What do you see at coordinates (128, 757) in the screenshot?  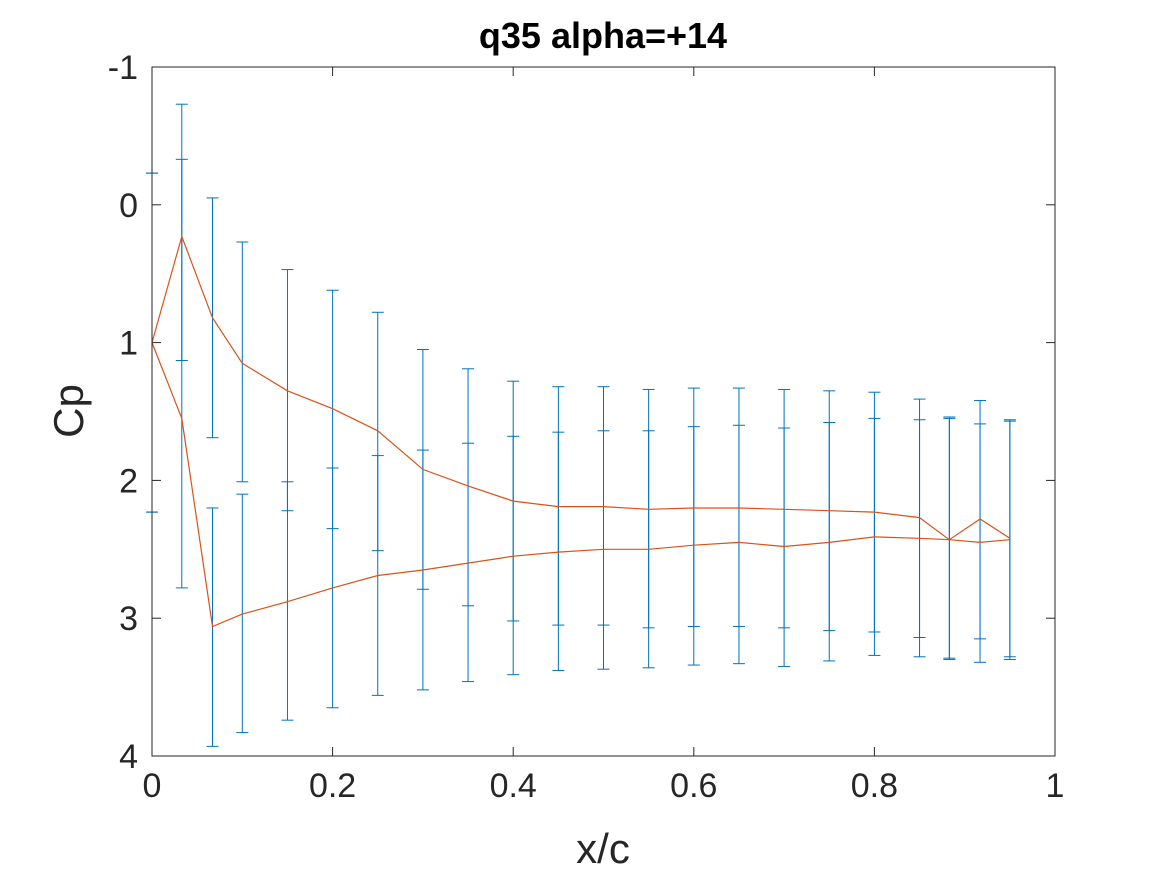 I see `y-tick-label: 4` at bounding box center [128, 757].